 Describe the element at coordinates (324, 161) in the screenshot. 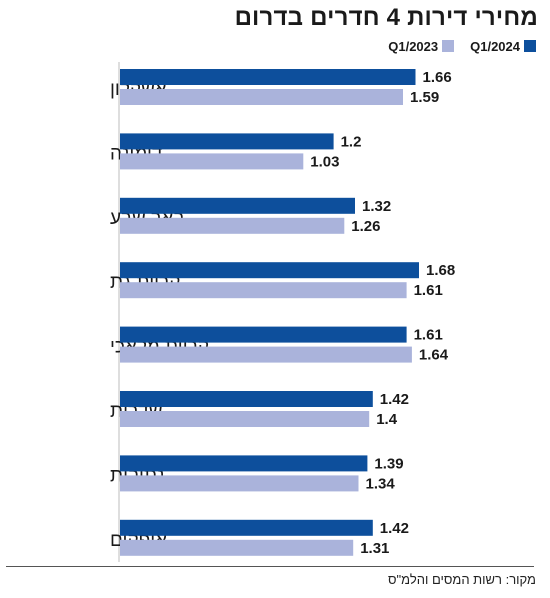

I see `data-label: 1.03` at that location.